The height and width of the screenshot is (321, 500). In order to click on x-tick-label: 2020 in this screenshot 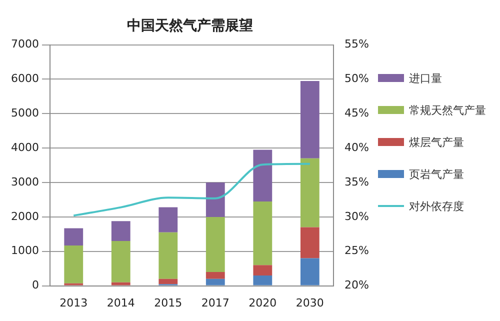, I will do `click(262, 303)`.